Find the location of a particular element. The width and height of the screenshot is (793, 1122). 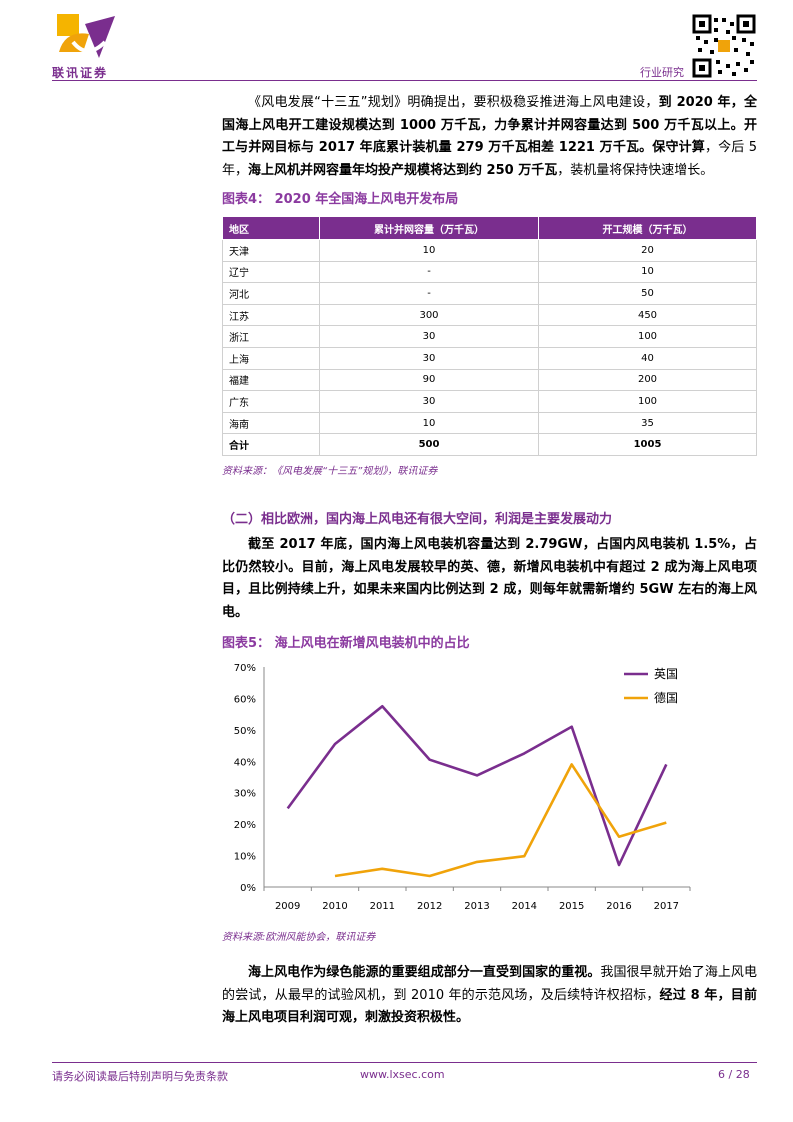

legend-label-uk: 英国 is located at coordinates (666, 674).